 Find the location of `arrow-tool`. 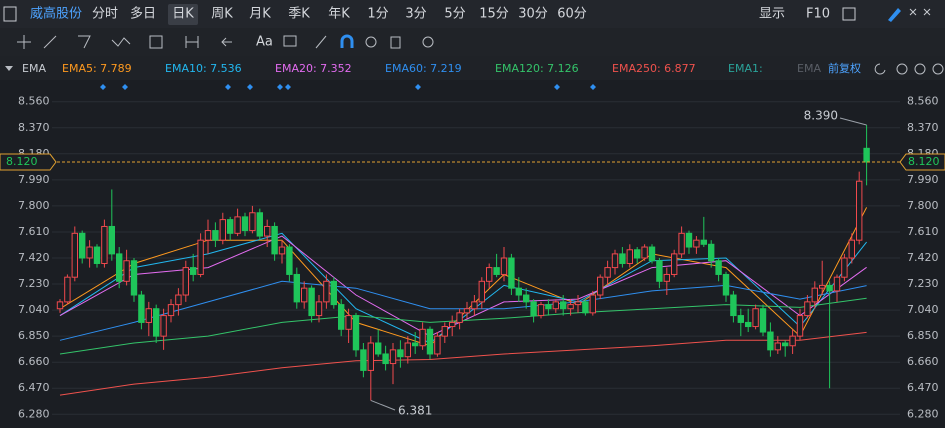

arrow-tool is located at coordinates (226, 42).